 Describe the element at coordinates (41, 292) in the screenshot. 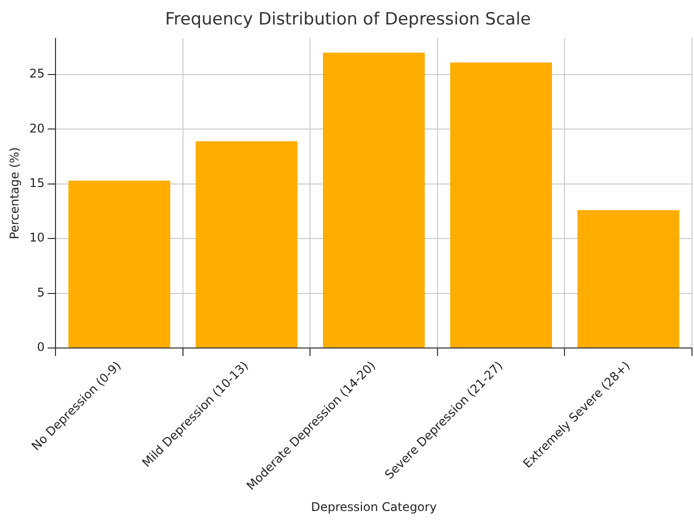

I see `y-tick-label: 5` at that location.